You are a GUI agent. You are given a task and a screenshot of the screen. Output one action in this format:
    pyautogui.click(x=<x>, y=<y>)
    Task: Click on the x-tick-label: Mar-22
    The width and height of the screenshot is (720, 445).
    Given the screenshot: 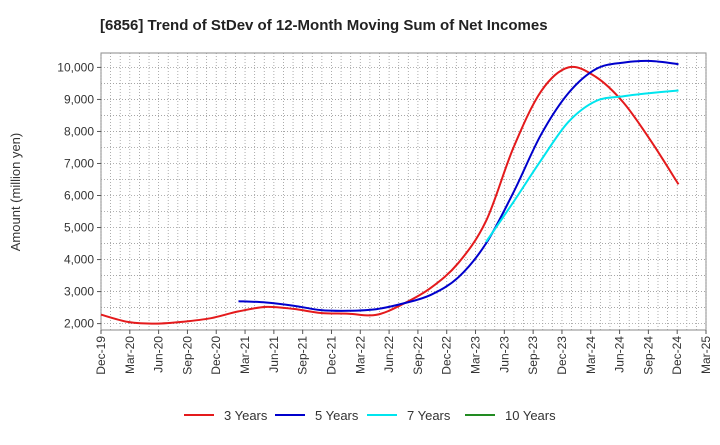 What is the action you would take?
    pyautogui.click(x=360, y=355)
    